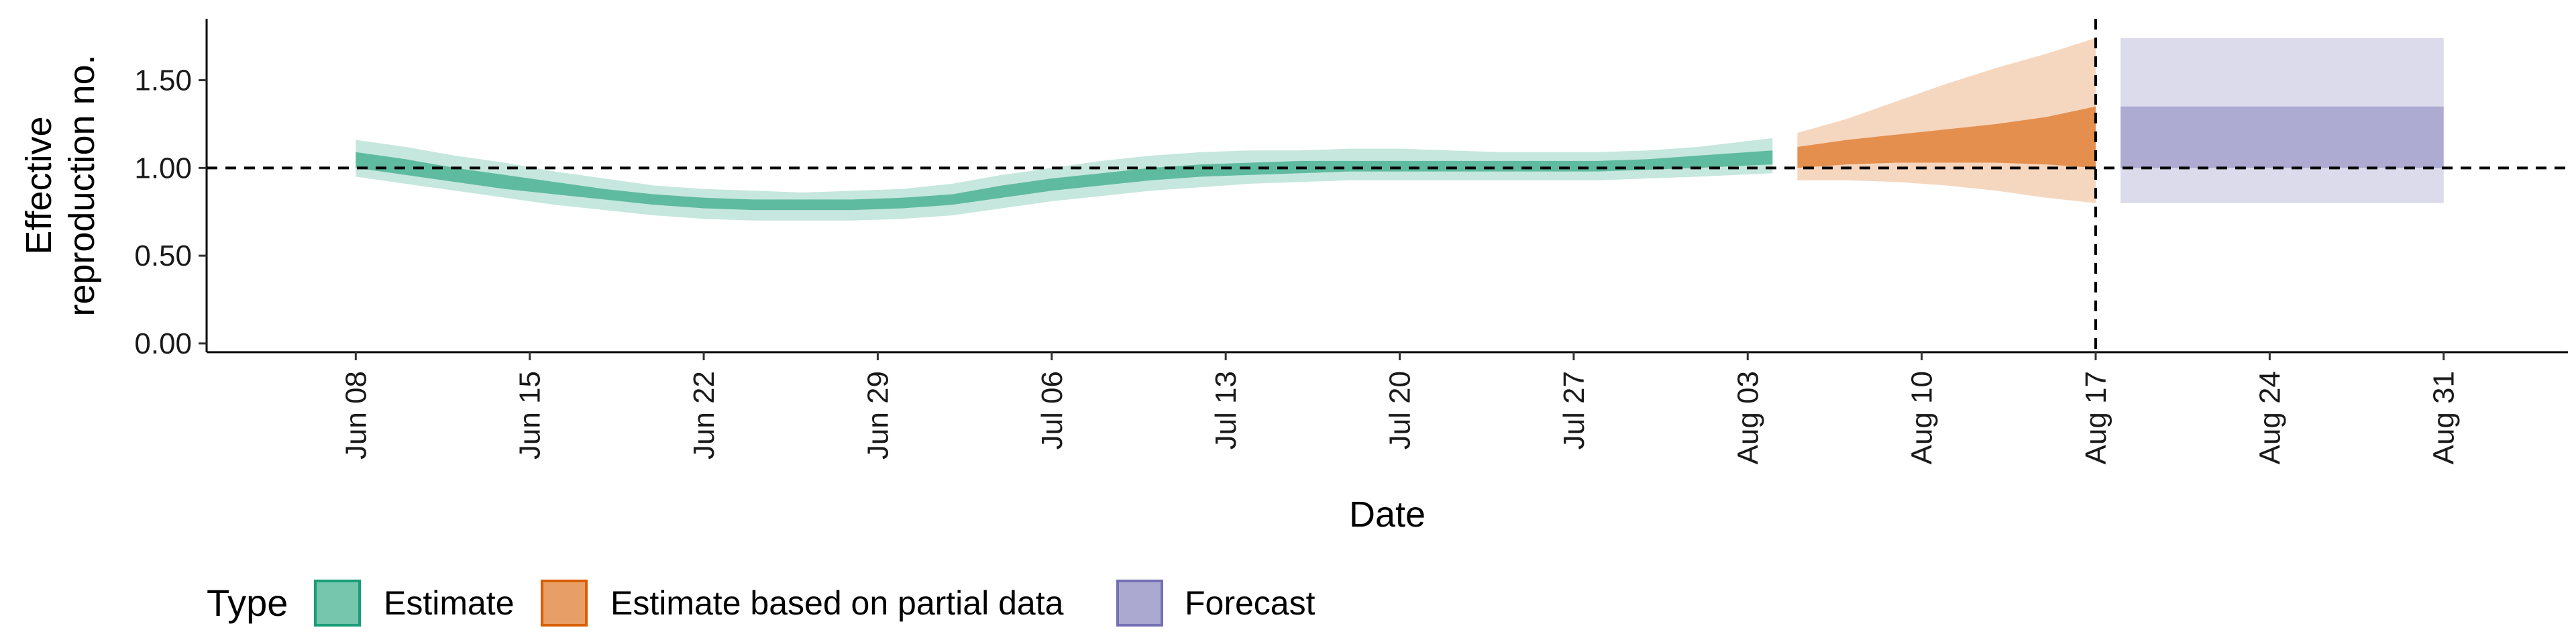 The image size is (2576, 644). I want to click on x-tick-label: Jul 27, so click(1574, 410).